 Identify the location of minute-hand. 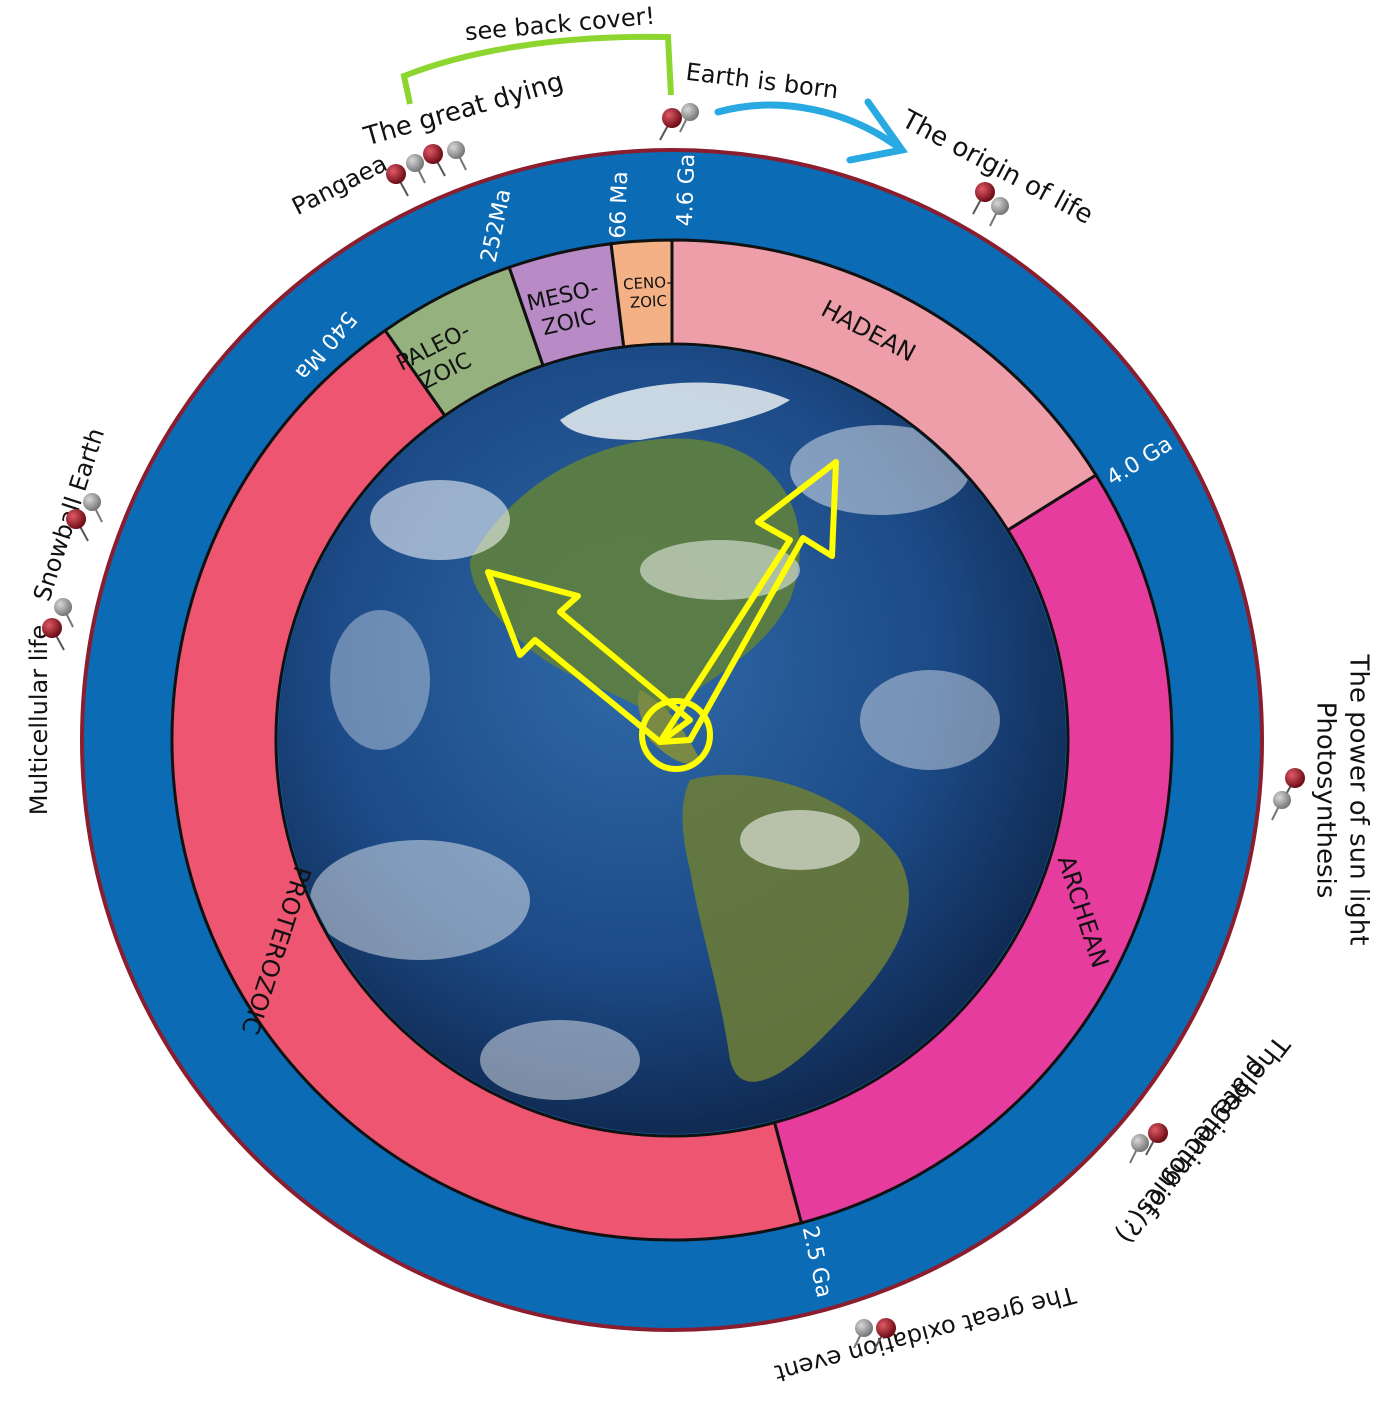
(748, 602).